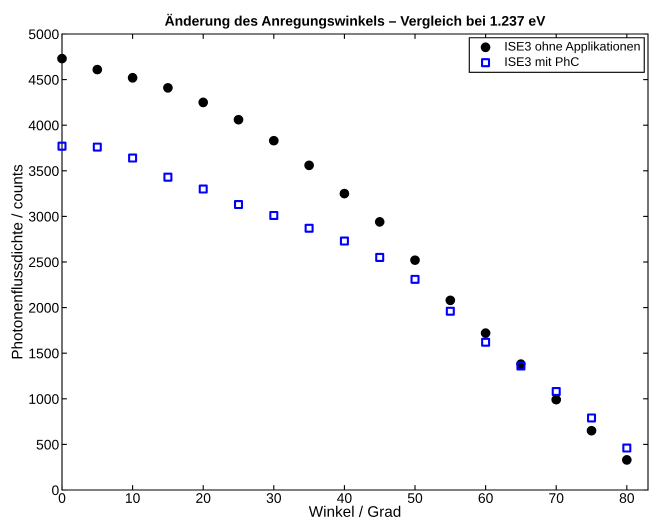  What do you see at coordinates (17, 261) in the screenshot?
I see `y-axis-title: Photonenflussdichte / counts` at bounding box center [17, 261].